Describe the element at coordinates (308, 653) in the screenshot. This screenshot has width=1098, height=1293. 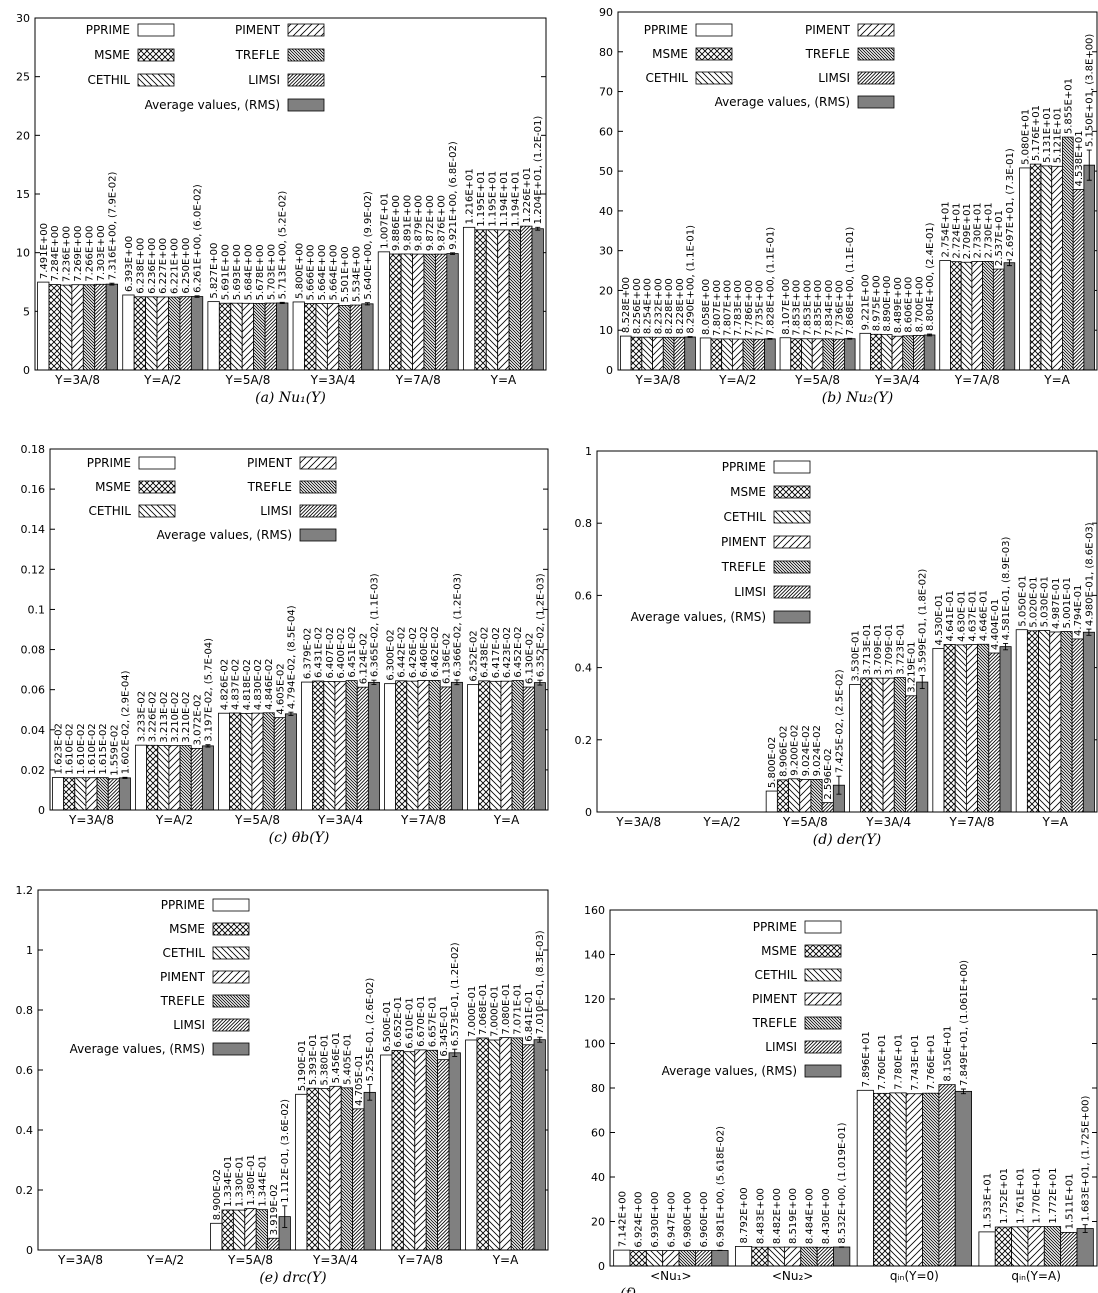
I see `value-label-number: 6.379E-02` at that location.